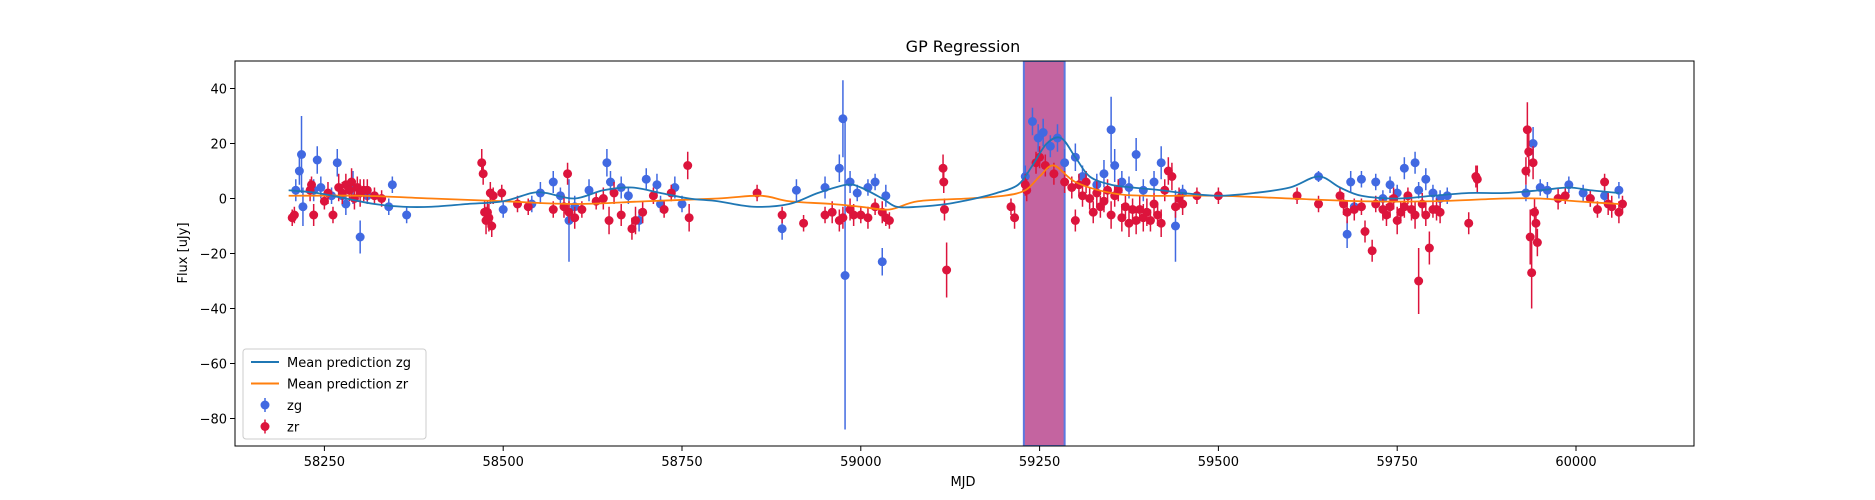  What do you see at coordinates (223, 200) in the screenshot?
I see `y-tick-label: 0` at bounding box center [223, 200].